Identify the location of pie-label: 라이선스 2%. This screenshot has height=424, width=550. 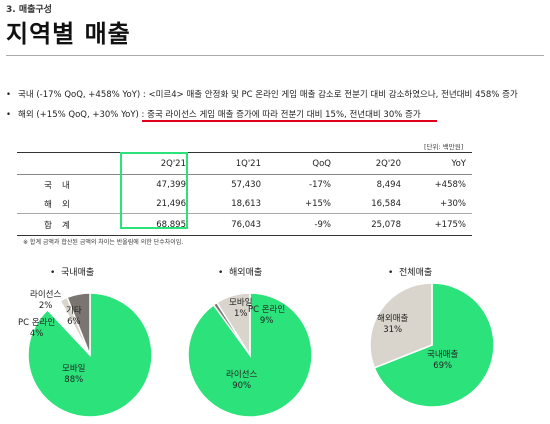
(45, 301).